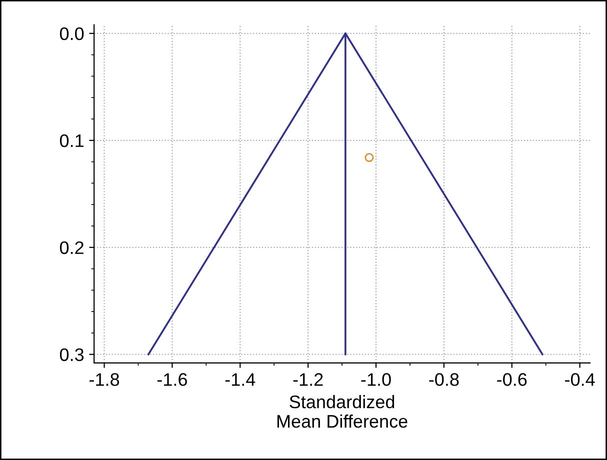 The width and height of the screenshot is (607, 460). What do you see at coordinates (342, 411) in the screenshot?
I see `x-axis-title: Standardized Mean Difference` at bounding box center [342, 411].